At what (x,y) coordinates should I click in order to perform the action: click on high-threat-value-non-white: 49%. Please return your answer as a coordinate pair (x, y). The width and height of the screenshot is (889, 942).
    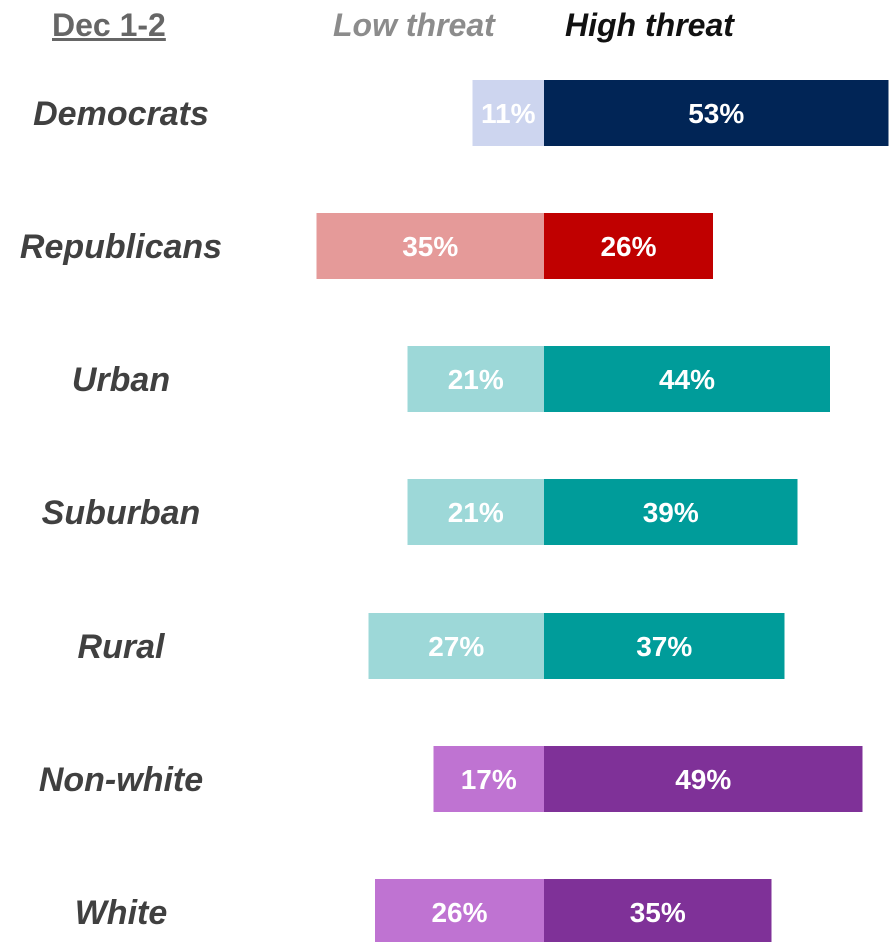
    Looking at the image, I should click on (703, 779).